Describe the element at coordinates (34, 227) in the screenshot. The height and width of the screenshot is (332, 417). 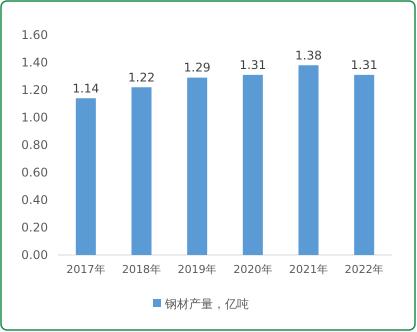
I see `y-tick-label: 0.20` at that location.